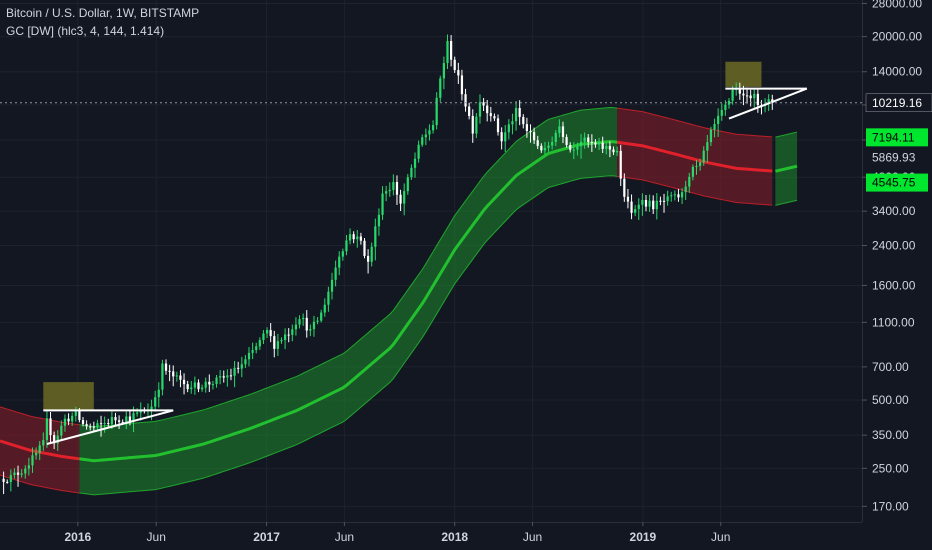 Image resolution: width=932 pixels, height=550 pixels. I want to click on band-projection-upper, so click(786, 134).